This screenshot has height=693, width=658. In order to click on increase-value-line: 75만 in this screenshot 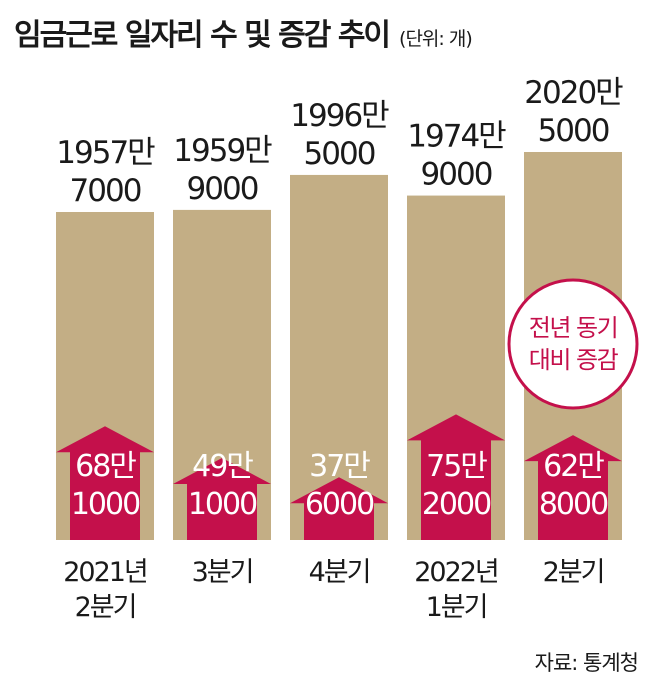, I will do `click(456, 466)`.